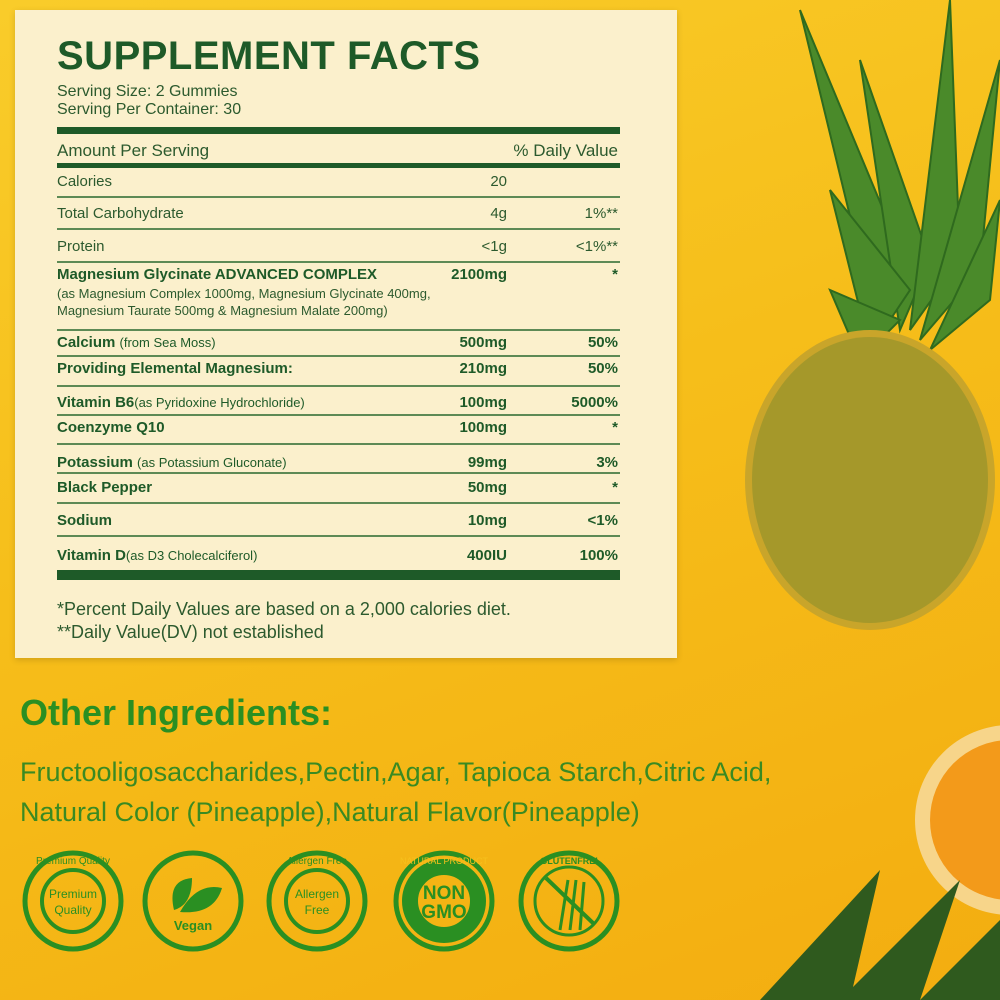 This screenshot has height=1000, width=1000. What do you see at coordinates (483, 368) in the screenshot?
I see `nutrient-amount: 210mg` at bounding box center [483, 368].